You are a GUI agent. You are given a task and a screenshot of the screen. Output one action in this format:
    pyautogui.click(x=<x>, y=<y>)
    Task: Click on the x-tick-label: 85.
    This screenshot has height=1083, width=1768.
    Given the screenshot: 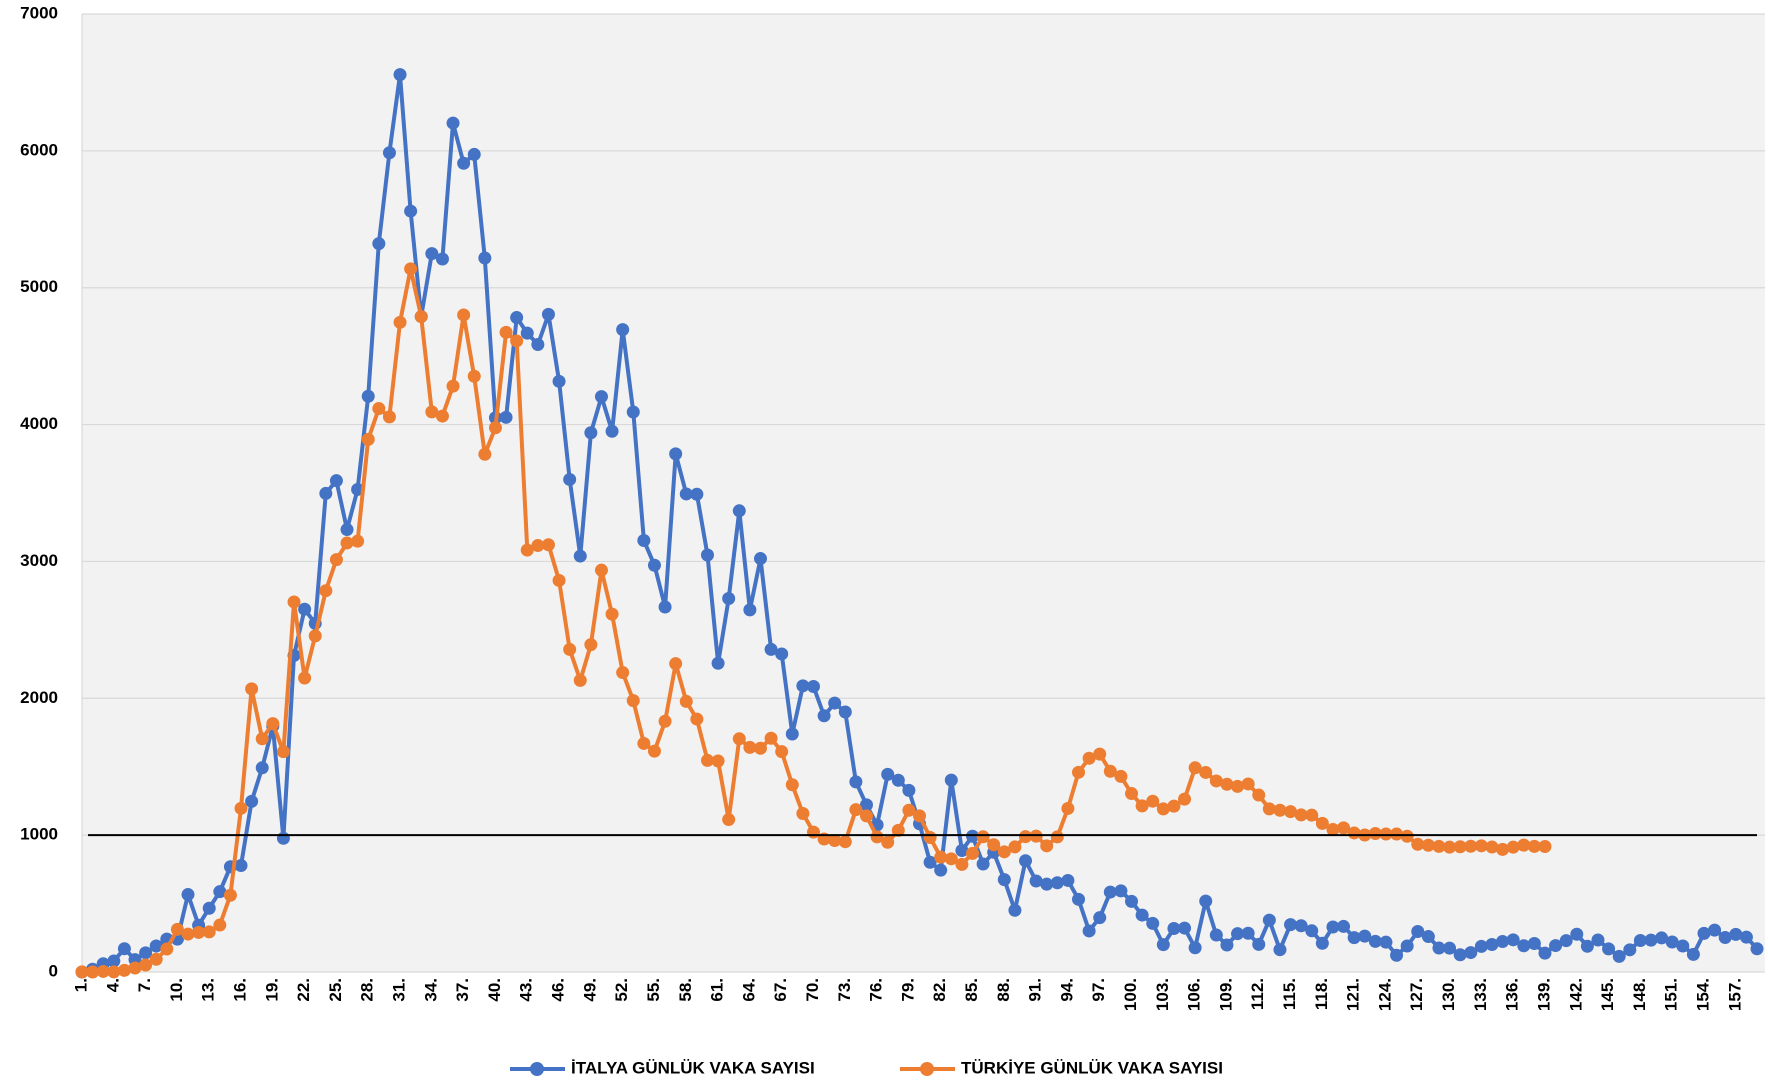 What is the action you would take?
    pyautogui.click(x=971, y=990)
    